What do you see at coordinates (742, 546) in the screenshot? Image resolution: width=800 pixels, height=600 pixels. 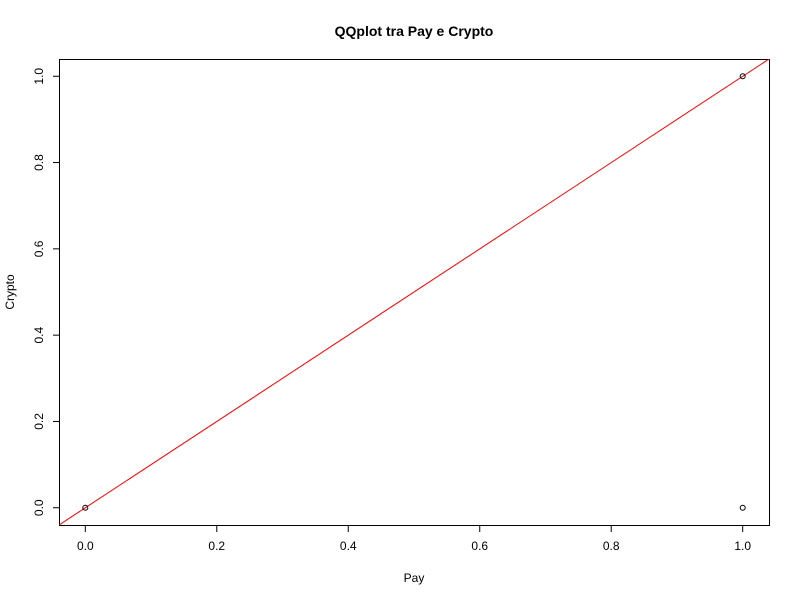 I see `x-tick-label: 1.0` at bounding box center [742, 546].